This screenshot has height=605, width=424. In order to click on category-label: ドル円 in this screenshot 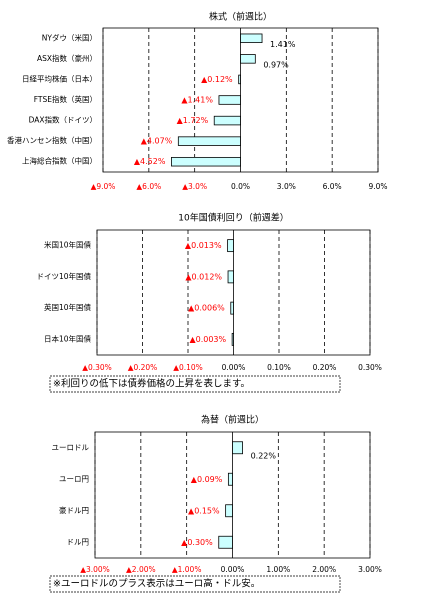, I will do `click(78, 541)`.